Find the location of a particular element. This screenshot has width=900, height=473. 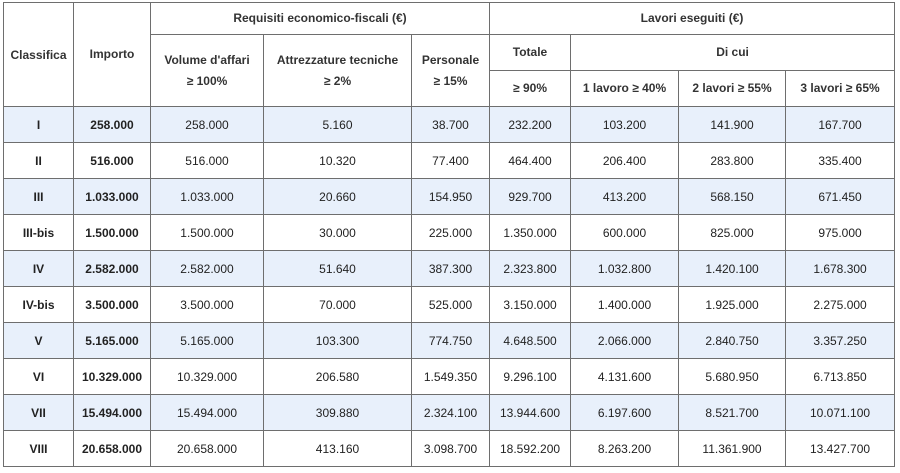

cell-personale: 225.000 is located at coordinates (450, 232).